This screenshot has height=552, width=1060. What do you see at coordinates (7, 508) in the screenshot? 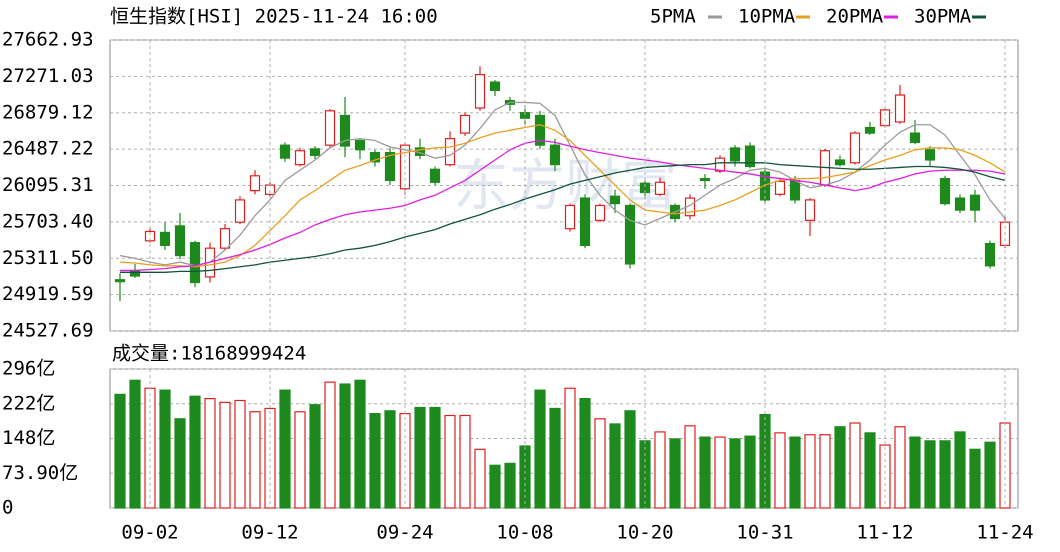
I see `y-tick-label: 0` at bounding box center [7, 508].